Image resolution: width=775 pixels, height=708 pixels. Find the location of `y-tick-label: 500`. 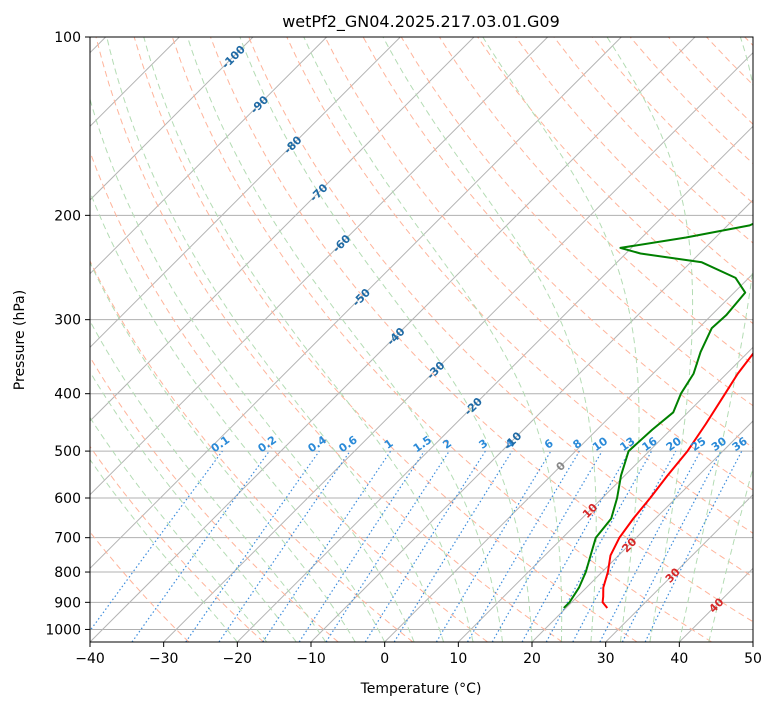

y-tick-label: 500 is located at coordinates (67, 452).